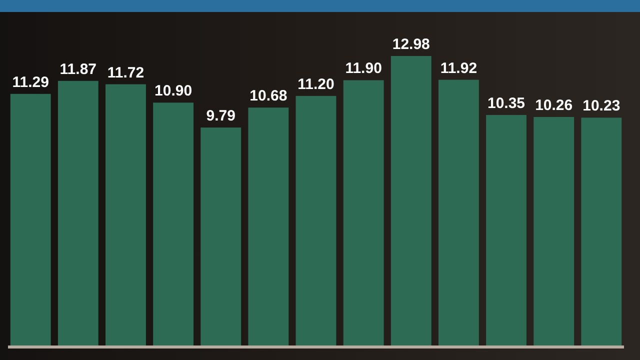  I want to click on data-label: 11.92, so click(459, 68).